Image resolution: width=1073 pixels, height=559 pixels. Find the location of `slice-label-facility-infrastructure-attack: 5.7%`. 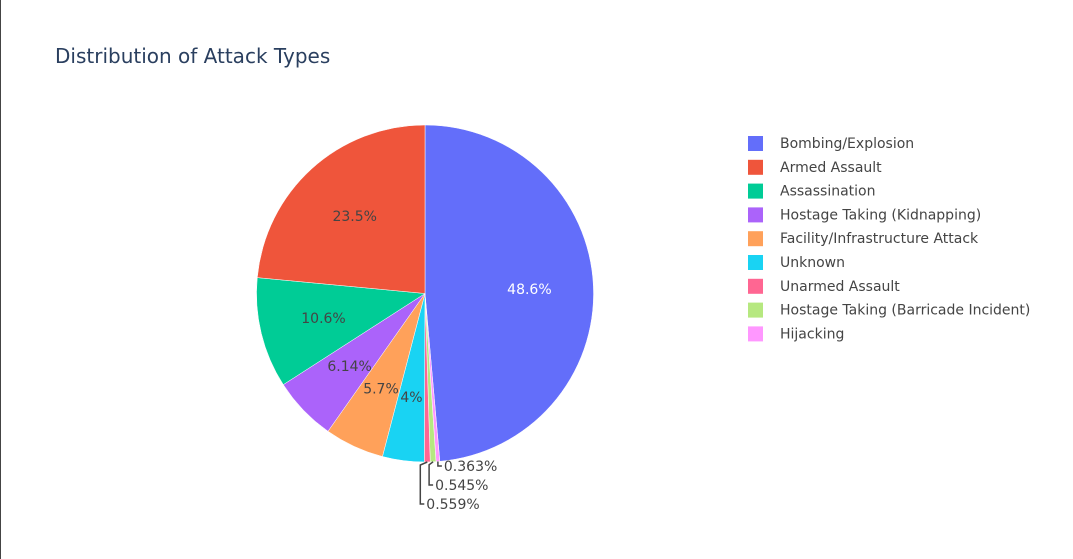

slice-label-facility-infrastructure-attack: 5.7% is located at coordinates (381, 389).